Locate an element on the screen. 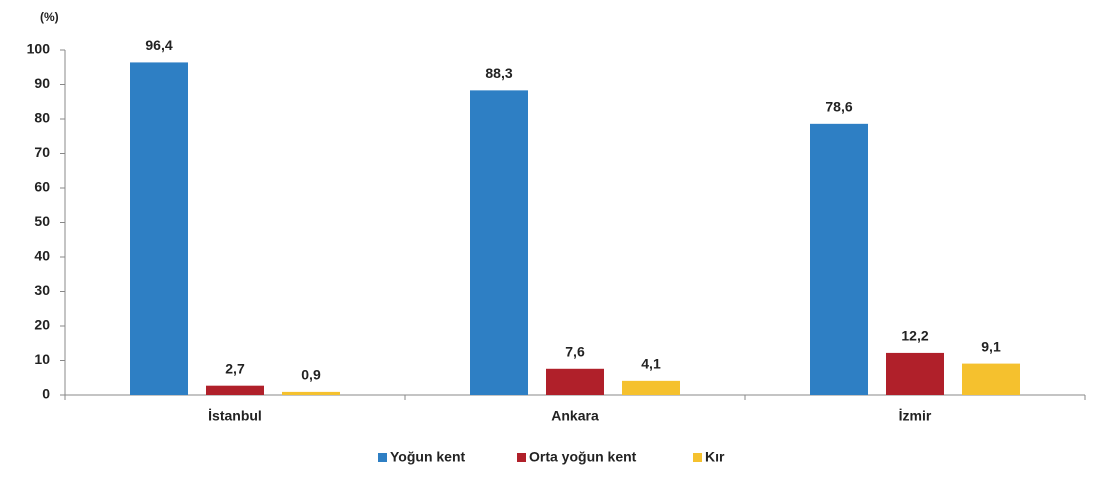 This screenshot has height=480, width=1096. data-label: 88,3 is located at coordinates (498, 73).